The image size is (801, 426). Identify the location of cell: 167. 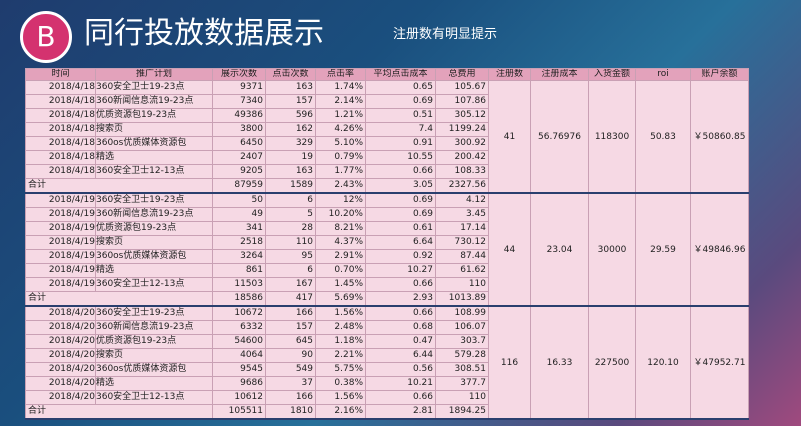
(290, 284).